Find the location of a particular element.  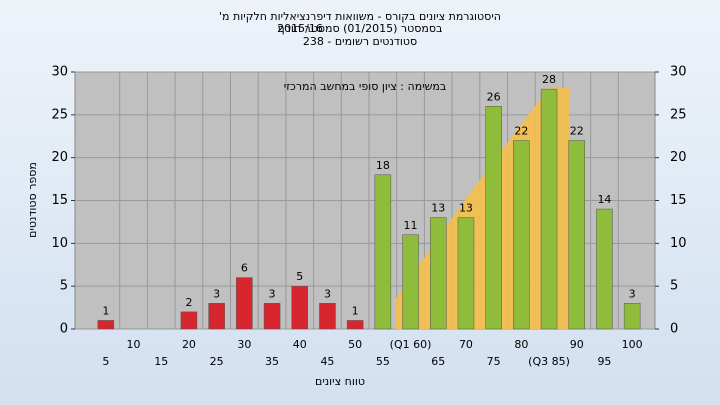

y-tick-label: 5 is located at coordinates (64, 286).